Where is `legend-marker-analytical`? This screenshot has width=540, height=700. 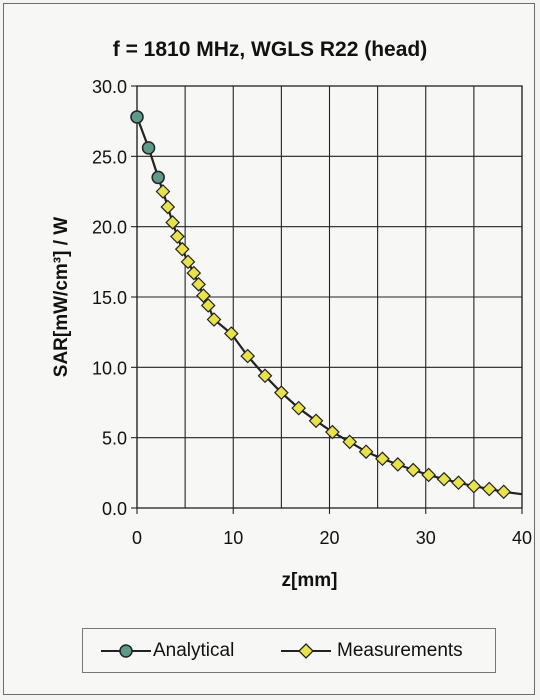
legend-marker-analytical is located at coordinates (126, 651).